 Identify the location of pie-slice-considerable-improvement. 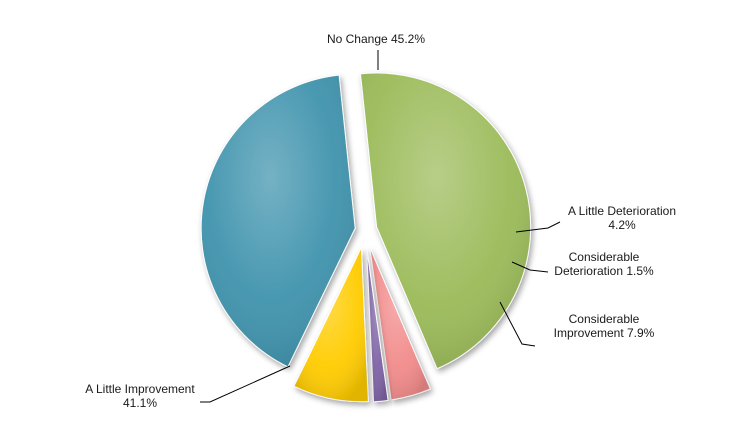
(331, 325).